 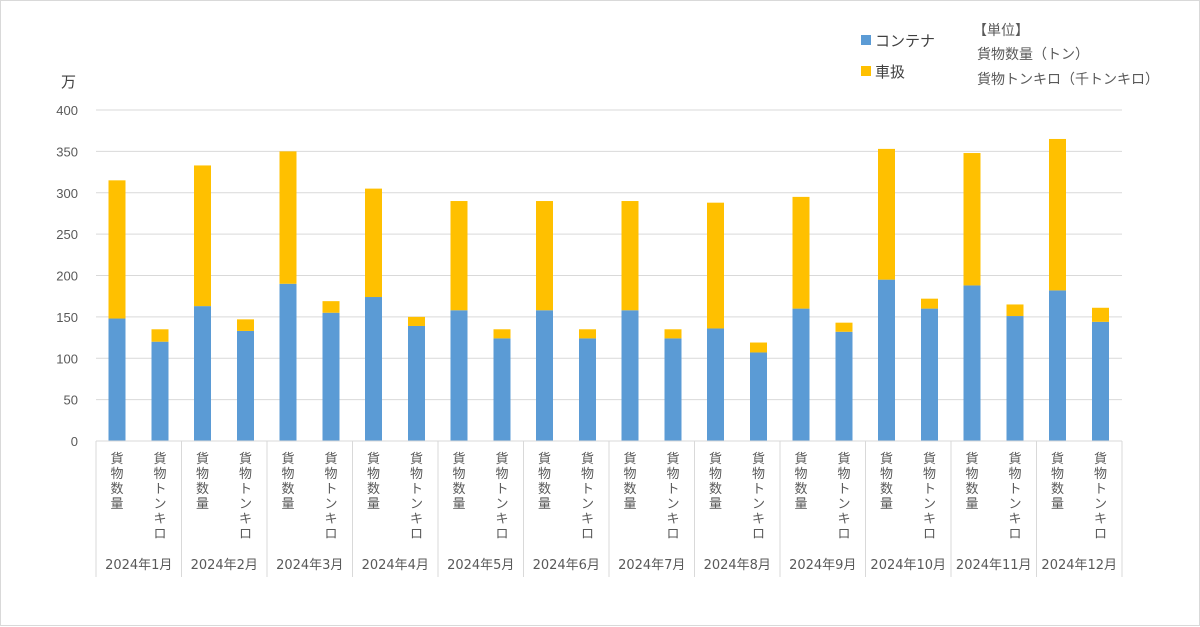 What do you see at coordinates (1001, 31) in the screenshot?
I see `unit-note-title: 【単位】` at bounding box center [1001, 31].